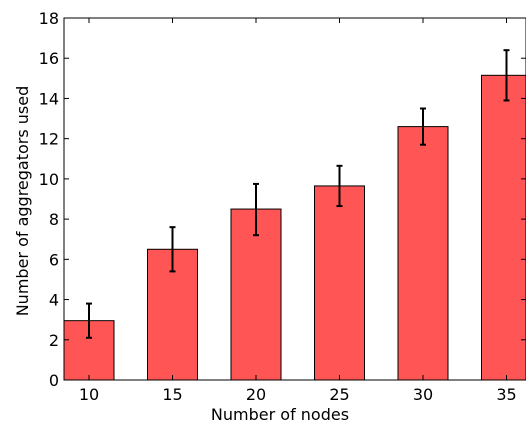 The height and width of the screenshot is (426, 526). Describe the element at coordinates (54, 219) in the screenshot. I see `y-tick-label-8: 8` at that location.